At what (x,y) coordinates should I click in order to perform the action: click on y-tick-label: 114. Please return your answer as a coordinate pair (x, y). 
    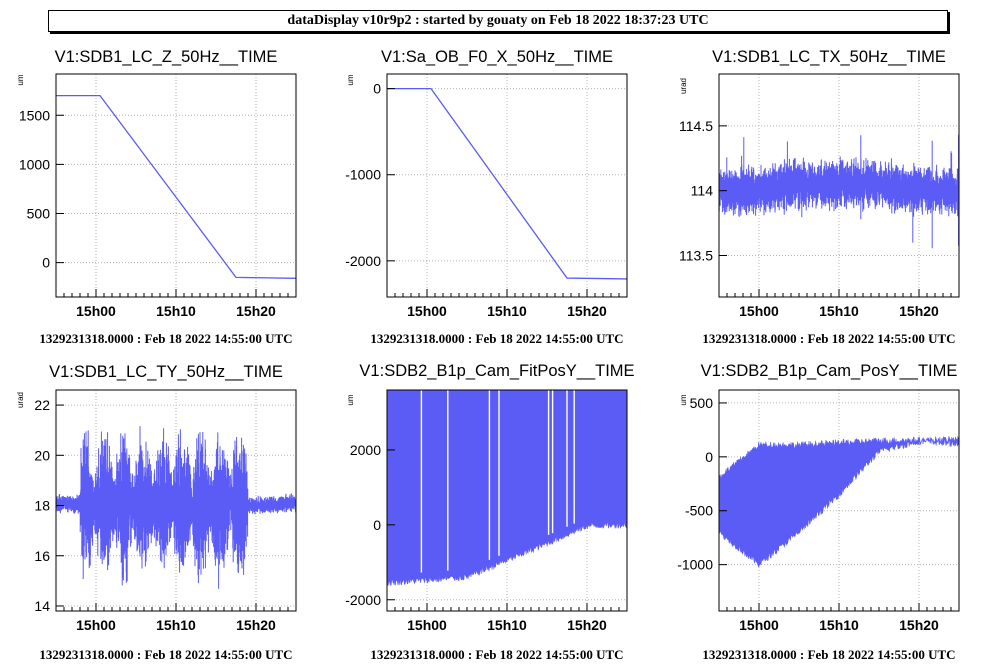
    Looking at the image, I should click on (702, 191).